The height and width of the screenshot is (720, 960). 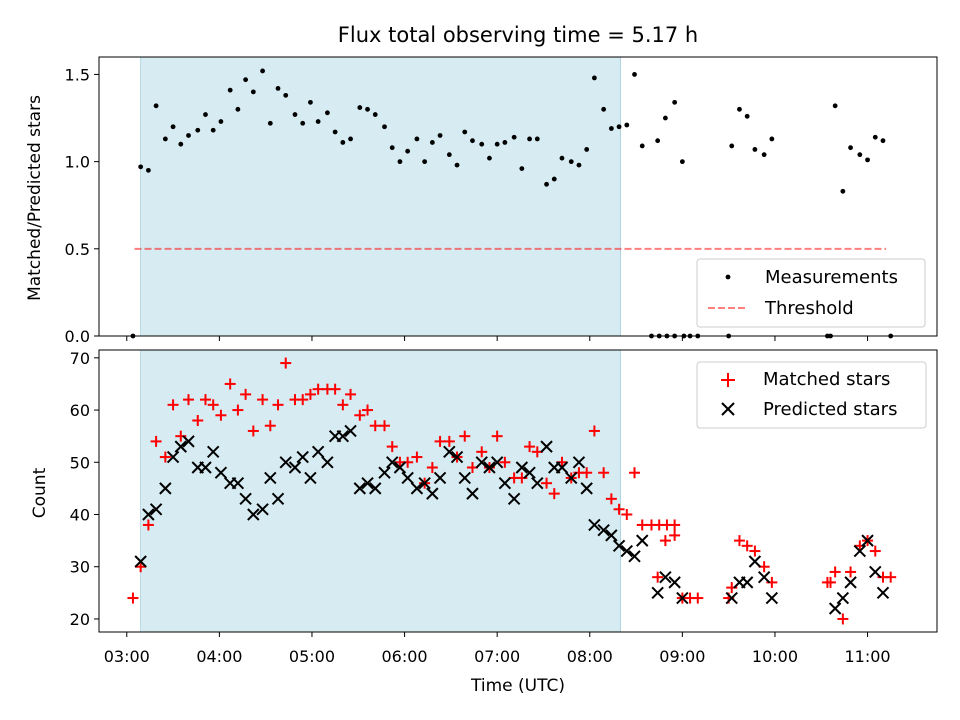 I want to click on x-tick-label: 03:00, so click(x=127, y=656).